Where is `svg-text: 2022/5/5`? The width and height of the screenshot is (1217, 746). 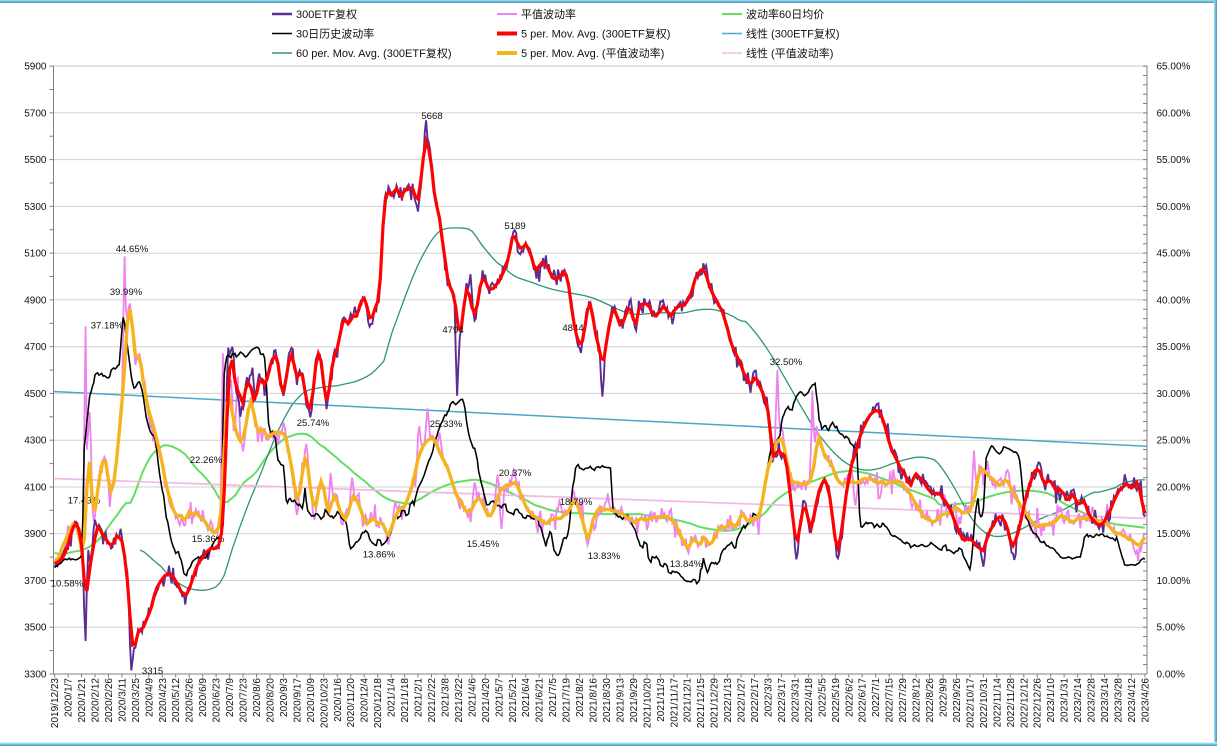 svg-text: 2022/5/5 is located at coordinates (822, 697).